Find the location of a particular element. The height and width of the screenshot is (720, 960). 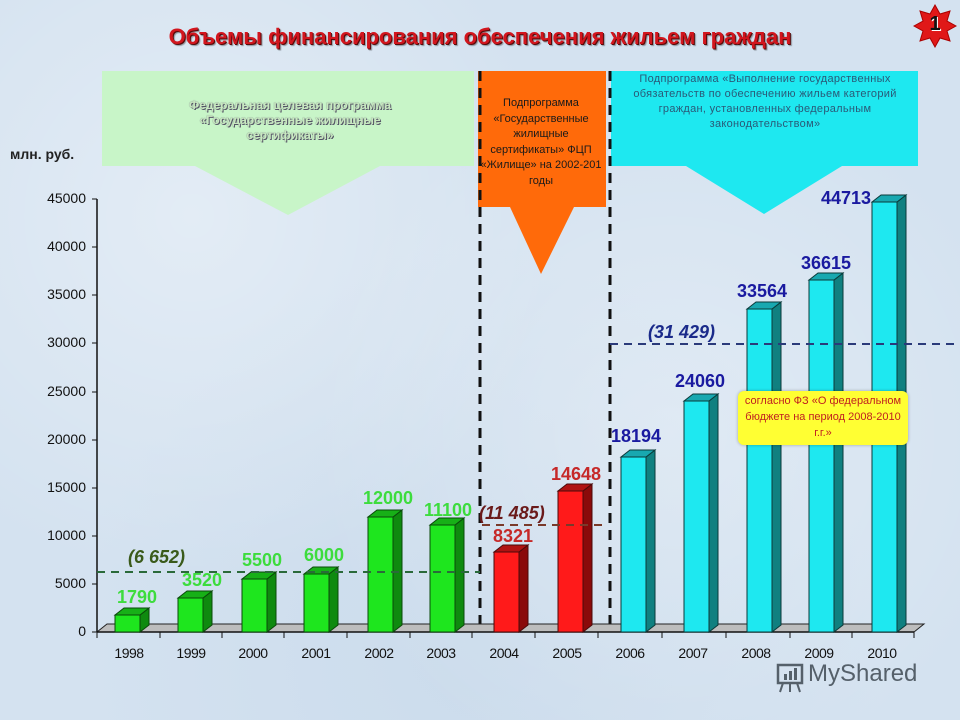

bar-2007 is located at coordinates (701, 513).